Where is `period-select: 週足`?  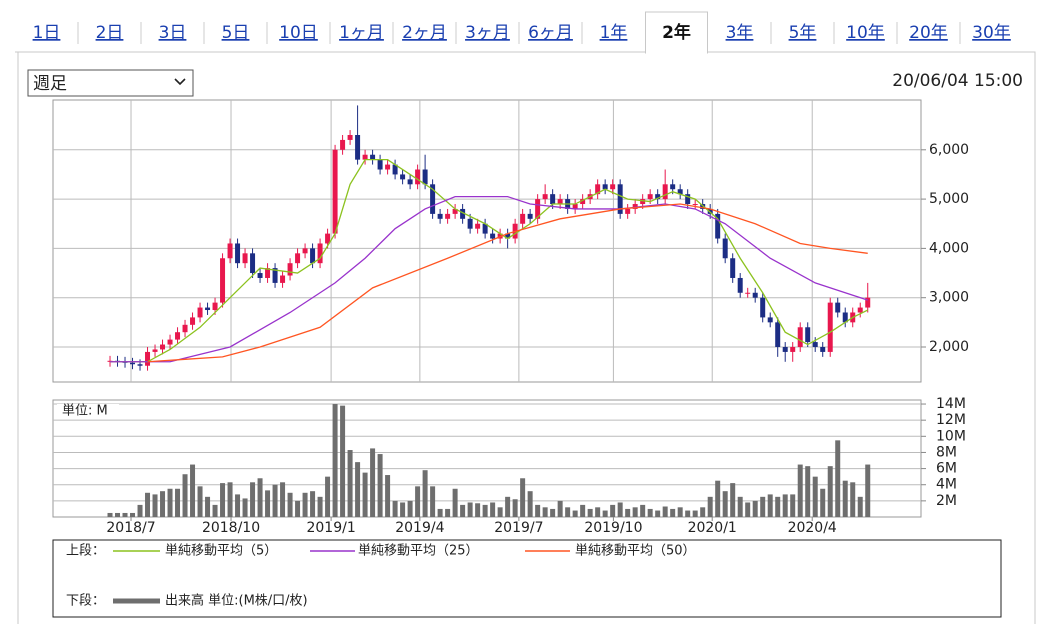
period-select: 週足 is located at coordinates (110, 83).